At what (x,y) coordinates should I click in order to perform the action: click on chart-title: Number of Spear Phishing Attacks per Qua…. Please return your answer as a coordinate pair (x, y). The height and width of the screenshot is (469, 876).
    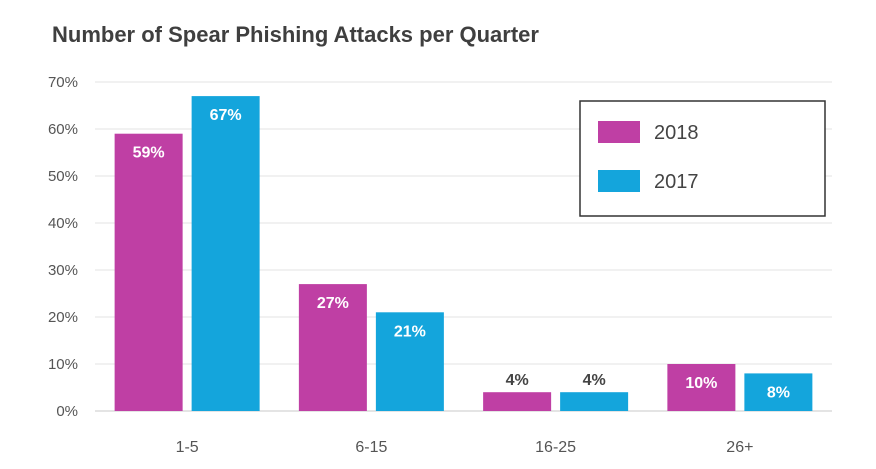
    Looking at the image, I should click on (295, 34).